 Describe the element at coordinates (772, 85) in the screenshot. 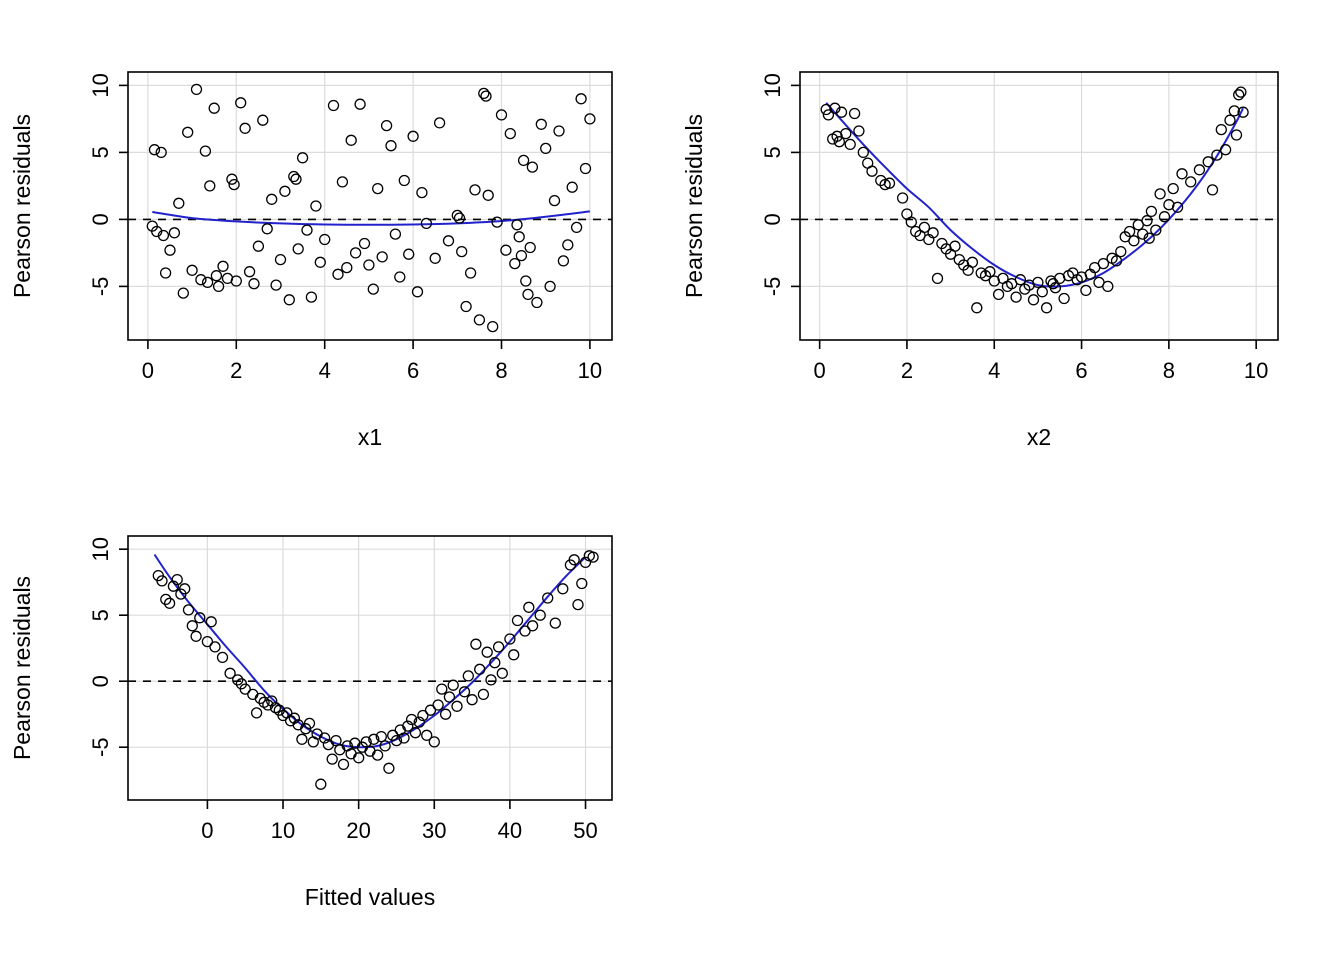

I see `y-tick-label: 10` at that location.